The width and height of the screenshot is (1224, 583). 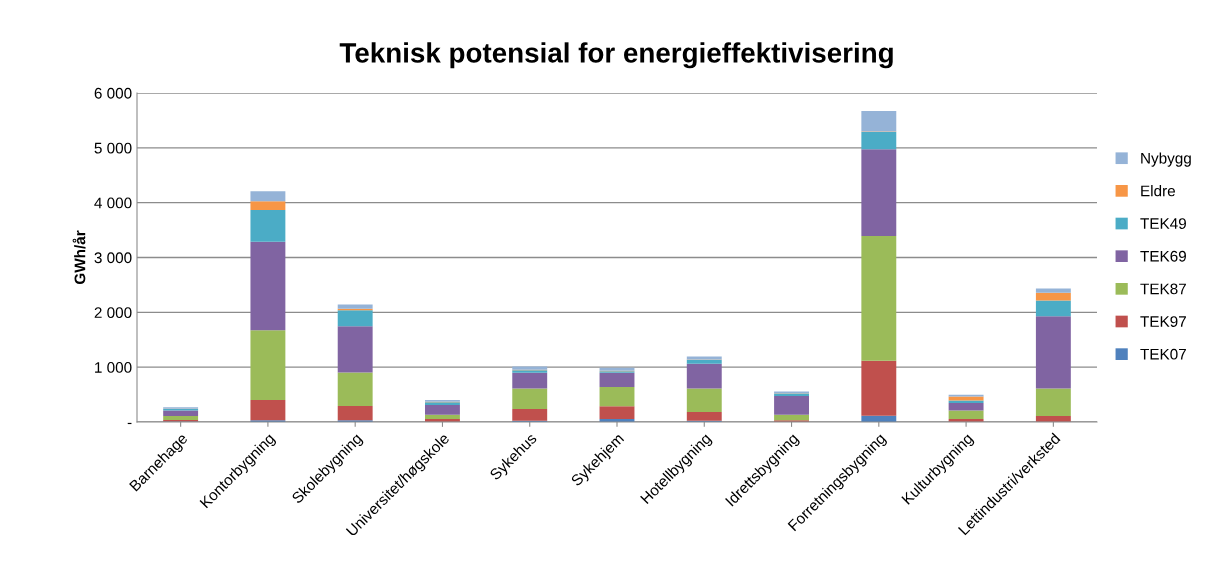 What do you see at coordinates (1163, 289) in the screenshot?
I see `legend-label: TEK87` at bounding box center [1163, 289].